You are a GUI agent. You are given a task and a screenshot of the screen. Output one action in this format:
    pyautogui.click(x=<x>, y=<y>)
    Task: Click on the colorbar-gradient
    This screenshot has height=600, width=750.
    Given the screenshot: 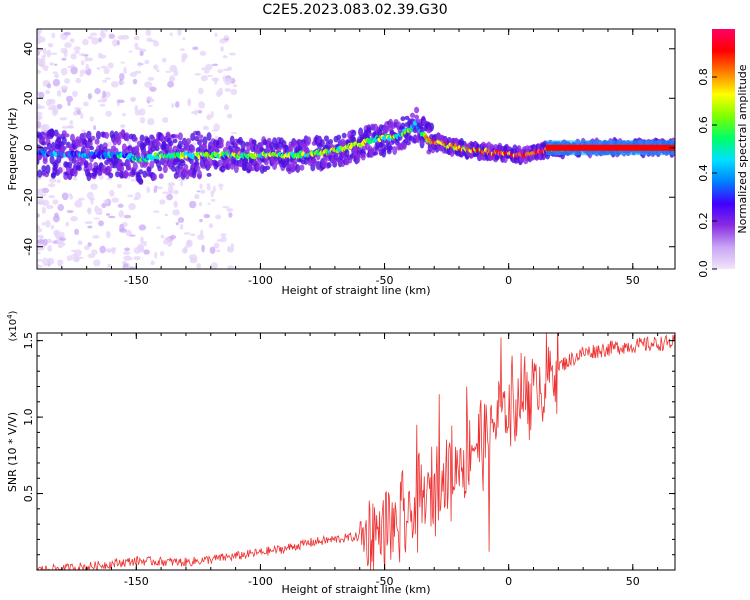 What is the action you would take?
    pyautogui.click(x=723, y=149)
    